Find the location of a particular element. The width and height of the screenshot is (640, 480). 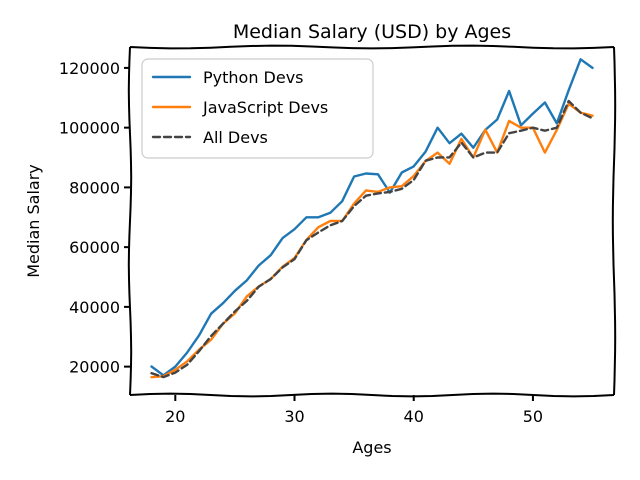

y-tick-label: 20000 is located at coordinates (94, 367).